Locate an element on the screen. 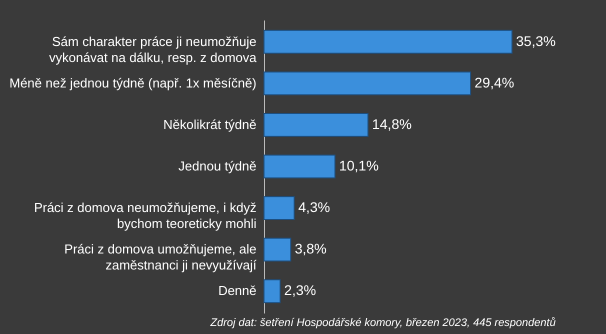 This screenshot has width=606, height=334. data-label: 2,3% is located at coordinates (300, 290).